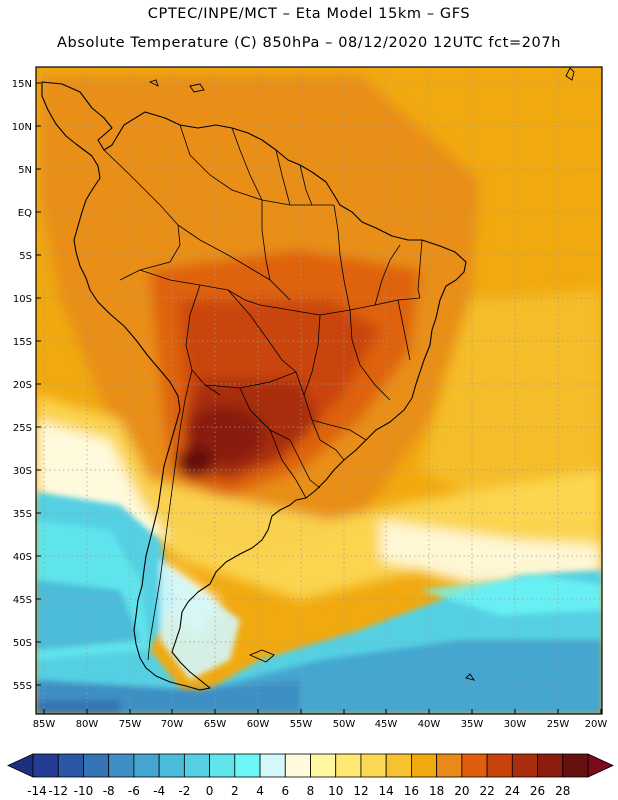  I want to click on colorbar-label: 8, so click(311, 791).